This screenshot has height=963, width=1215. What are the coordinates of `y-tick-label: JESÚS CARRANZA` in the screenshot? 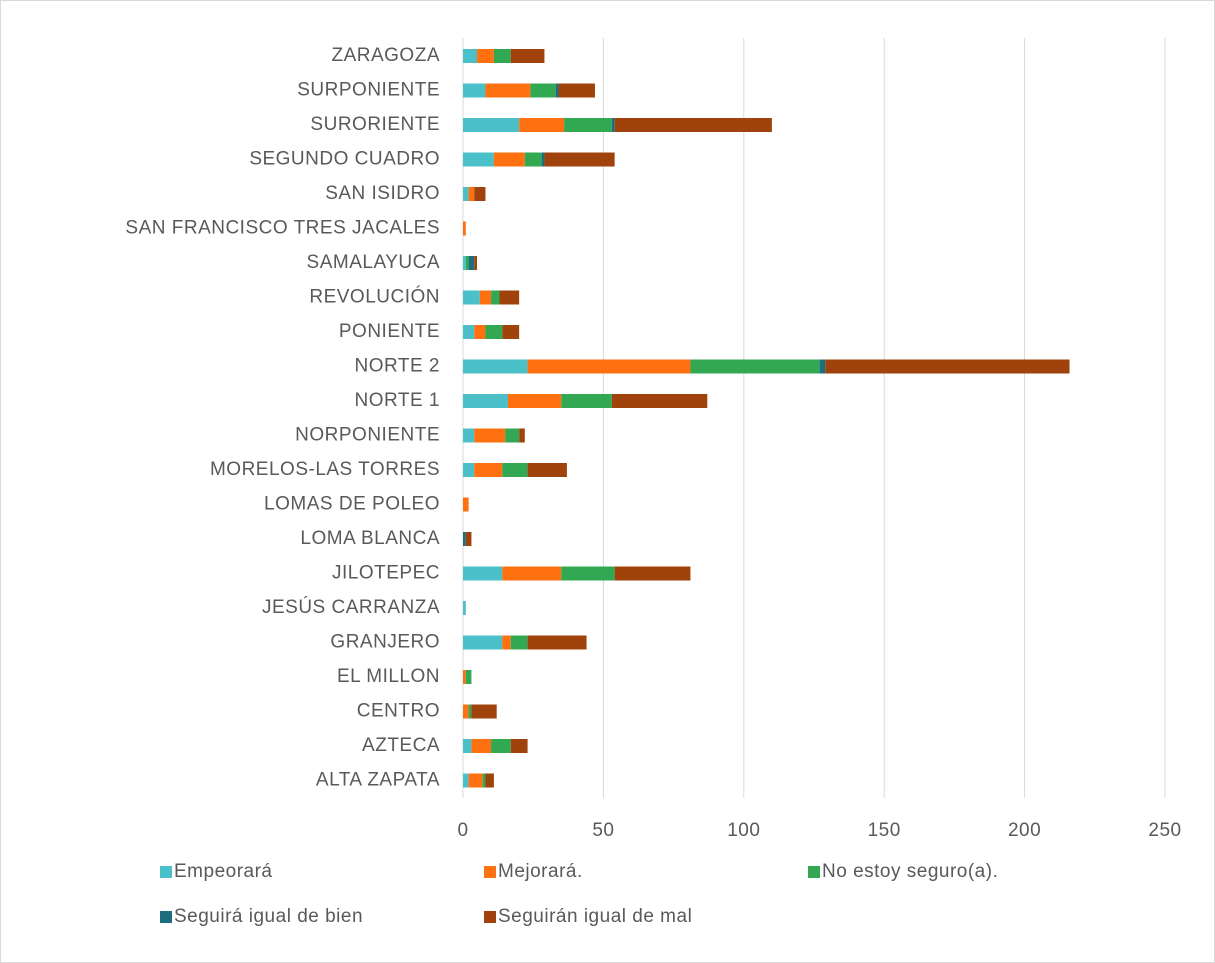 It's located at (351, 607).